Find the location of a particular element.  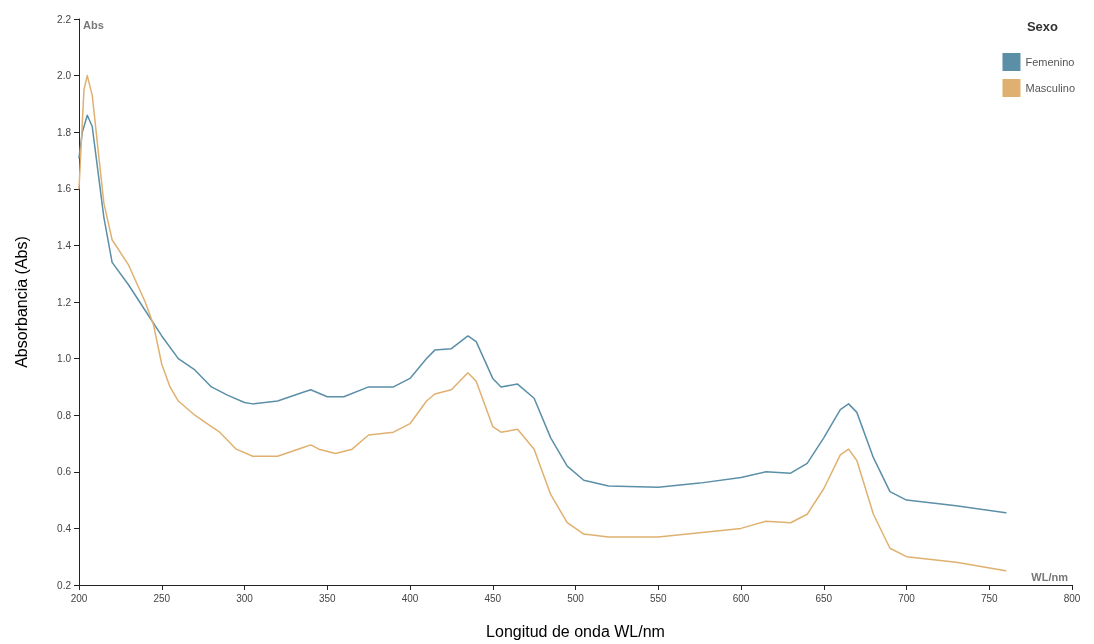

x-axis-title: Longitud de onda WL/nm is located at coordinates (575, 631).